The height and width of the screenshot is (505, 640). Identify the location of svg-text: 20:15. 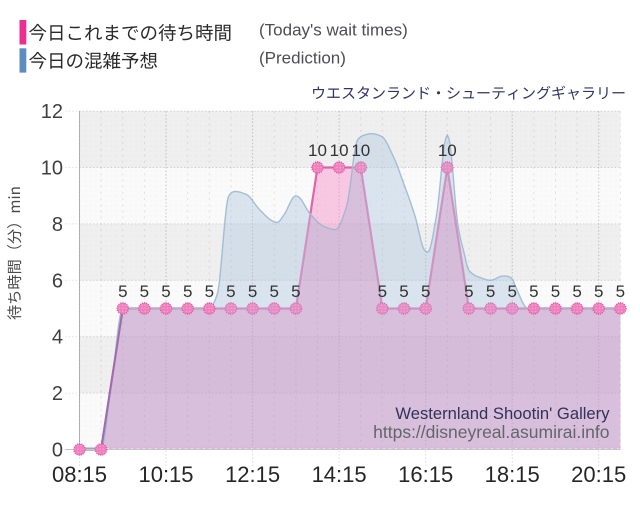
(598, 474).